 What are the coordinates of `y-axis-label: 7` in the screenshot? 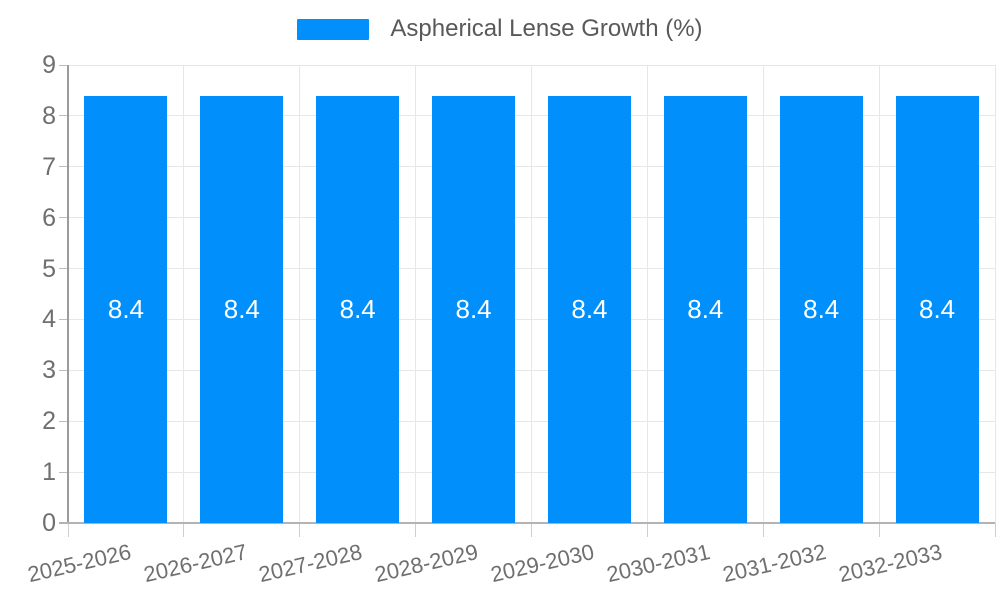 It's located at (49, 166).